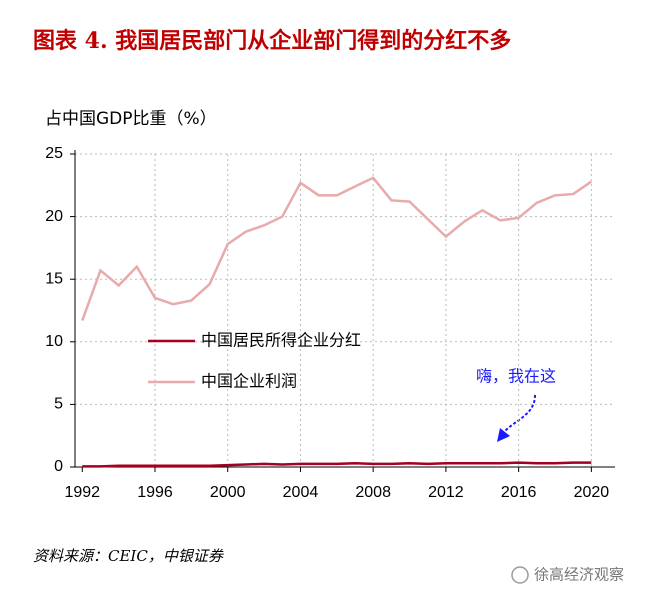 Image resolution: width=646 pixels, height=603 pixels. Describe the element at coordinates (519, 413) in the screenshot. I see `annotation-arrow` at that location.